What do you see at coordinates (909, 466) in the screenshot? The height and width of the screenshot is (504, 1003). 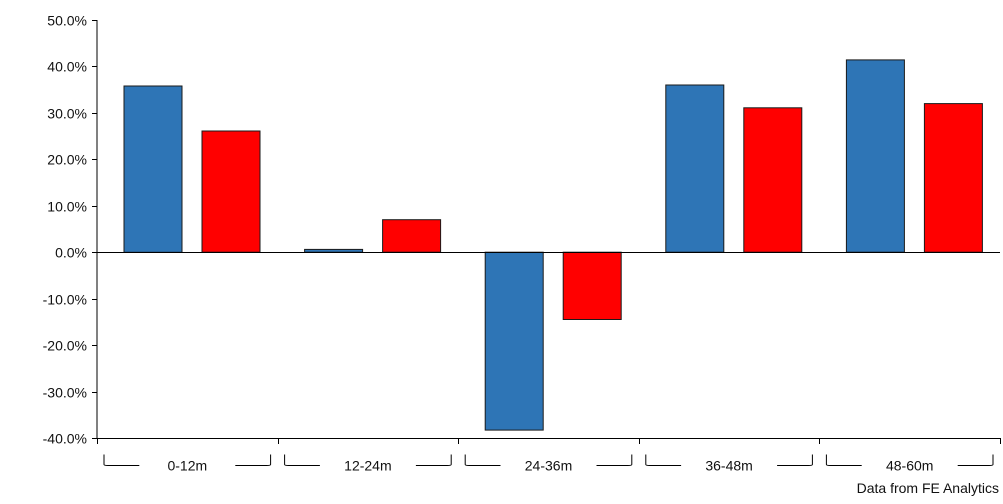 I see `x-category-label: 48-60m` at bounding box center [909, 466].